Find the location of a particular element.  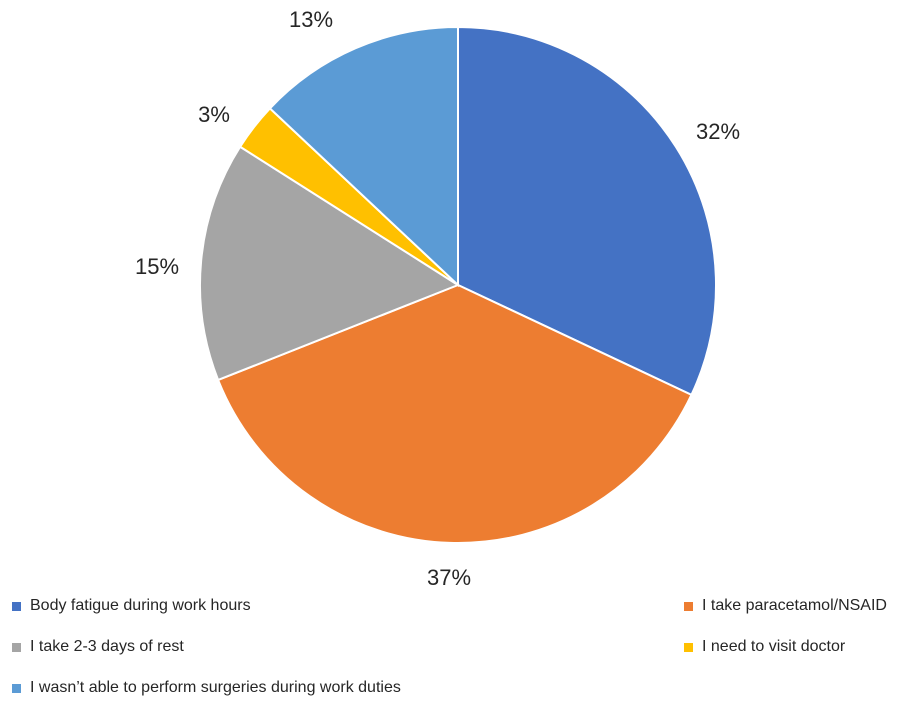

data-label-doctor: 3% is located at coordinates (214, 114).